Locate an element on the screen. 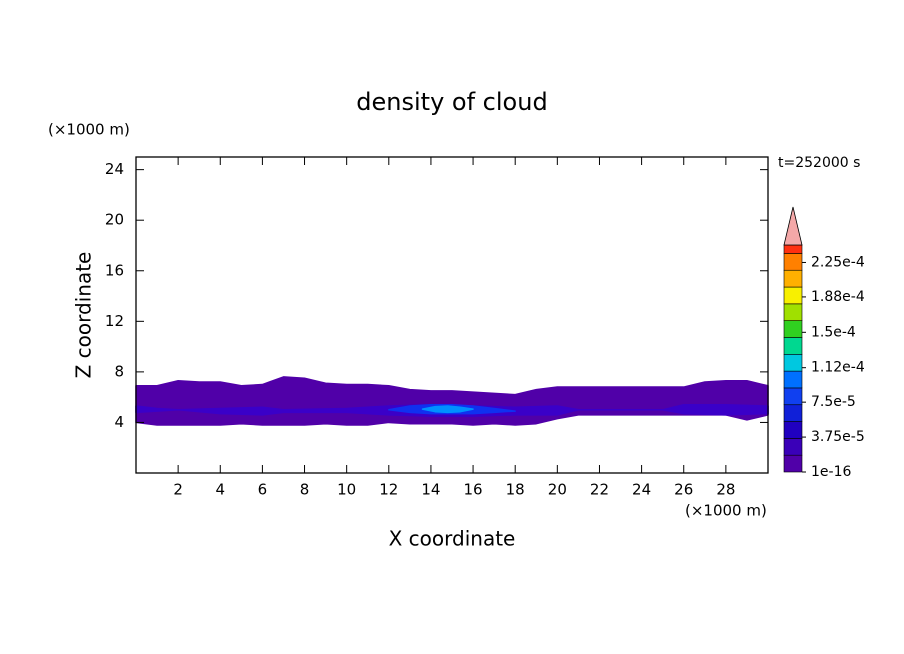 The height and width of the screenshot is (654, 904). x-tick-label: 24 is located at coordinates (641, 490).